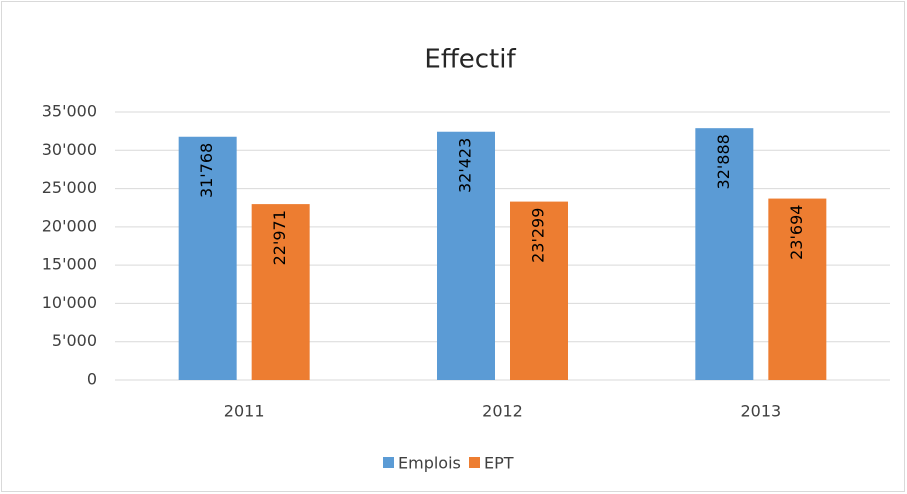 The height and width of the screenshot is (494, 907). I want to click on y-tick-label: 25'000, so click(69, 187).